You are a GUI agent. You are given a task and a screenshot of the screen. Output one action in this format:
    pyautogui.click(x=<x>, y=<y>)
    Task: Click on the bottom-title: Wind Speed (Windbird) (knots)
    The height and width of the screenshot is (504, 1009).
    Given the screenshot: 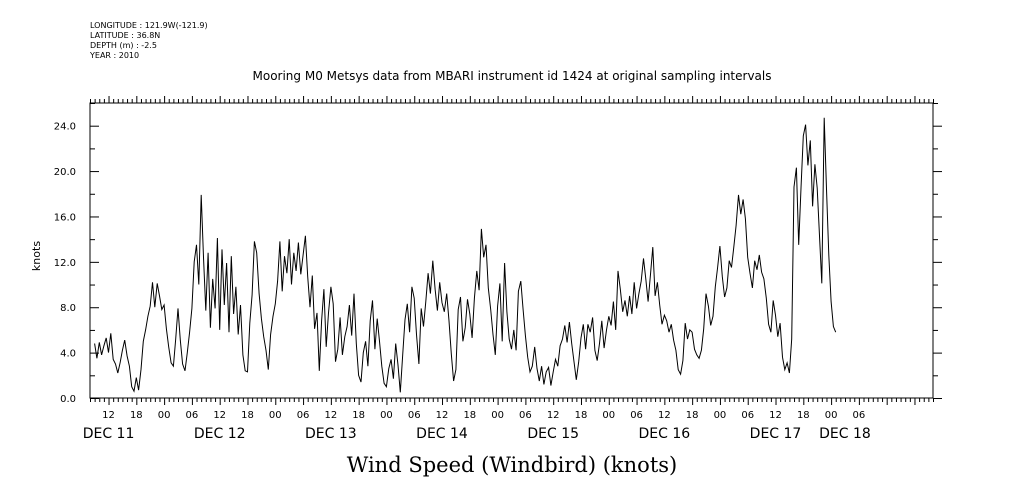 What is the action you would take?
    pyautogui.click(x=512, y=465)
    